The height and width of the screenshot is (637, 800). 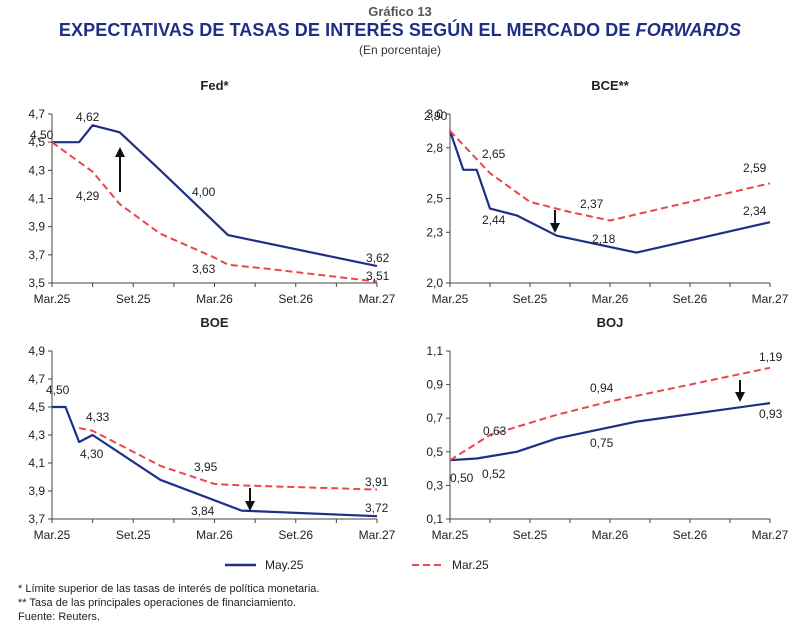 What do you see at coordinates (378, 276) in the screenshot?
I see `data-label: 3,51` at bounding box center [378, 276].